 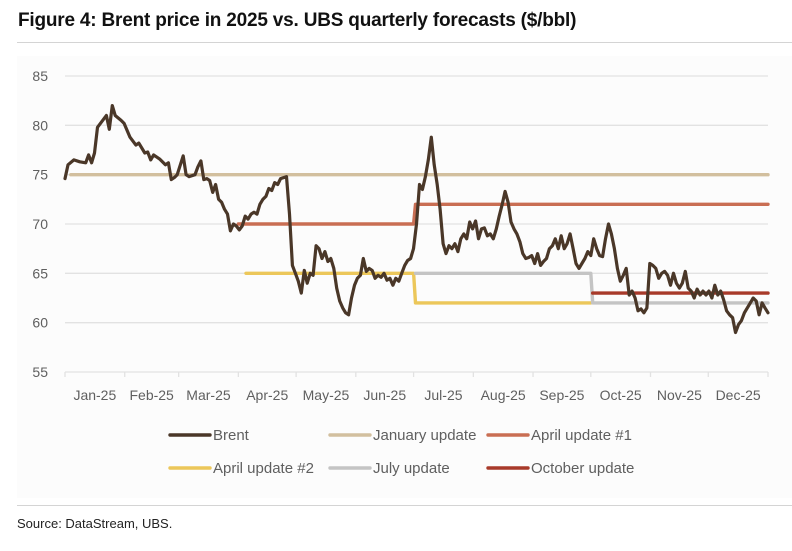 What do you see at coordinates (40, 273) in the screenshot?
I see `y-tick-label: 65` at bounding box center [40, 273].